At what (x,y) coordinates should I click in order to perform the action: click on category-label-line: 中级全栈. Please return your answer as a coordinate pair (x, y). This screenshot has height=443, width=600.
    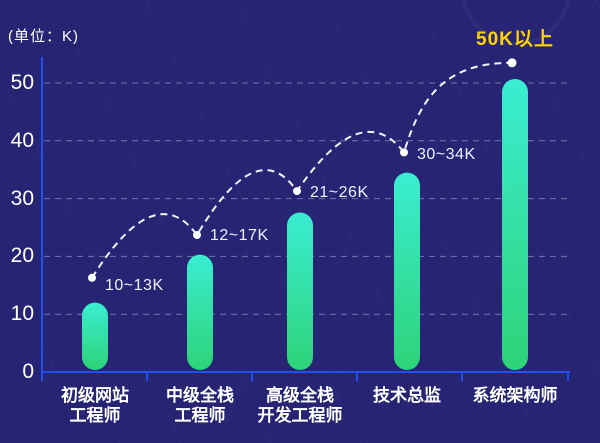
    Looking at the image, I should click on (200, 395).